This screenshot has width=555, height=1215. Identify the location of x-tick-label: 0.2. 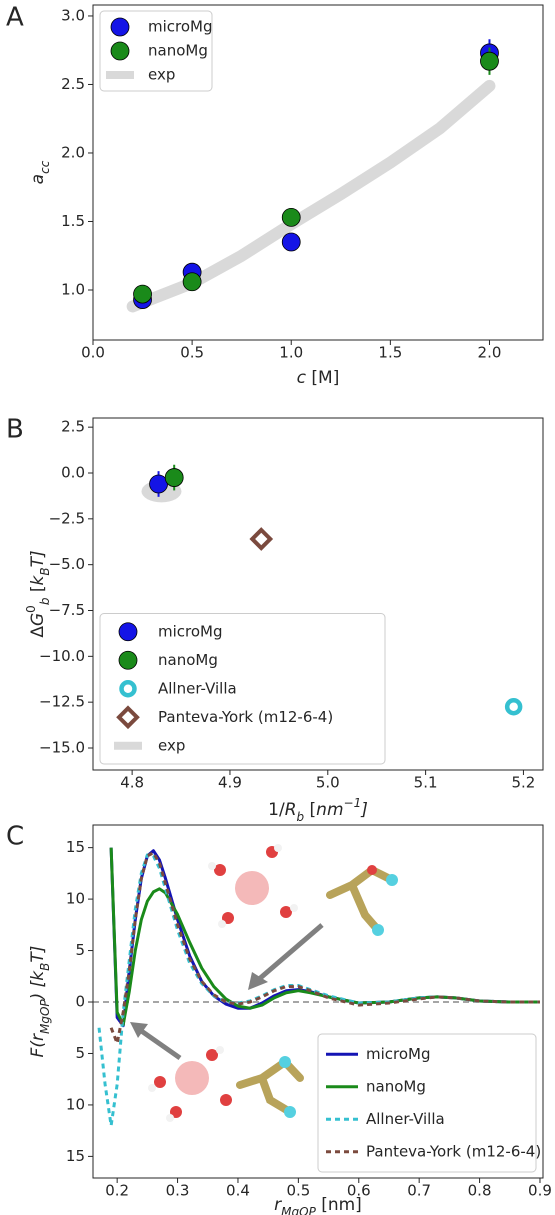
(117, 1191).